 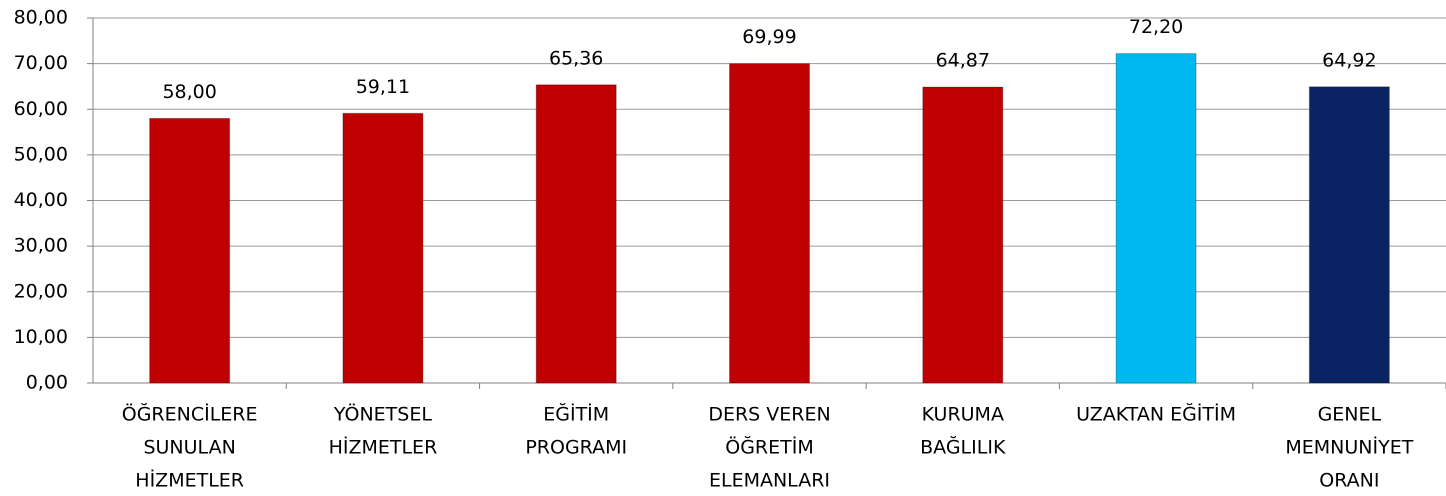 I want to click on x-tick-label: MEMNUNİYET, so click(x=1349, y=447).